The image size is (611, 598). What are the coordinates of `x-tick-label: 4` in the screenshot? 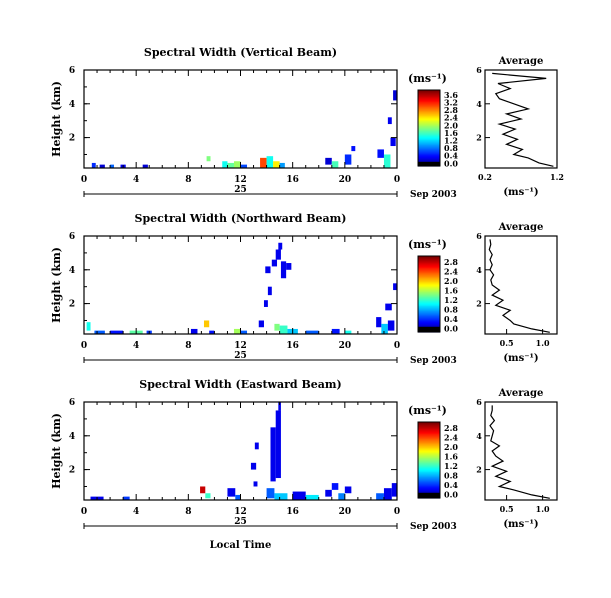 It's located at (136, 512).